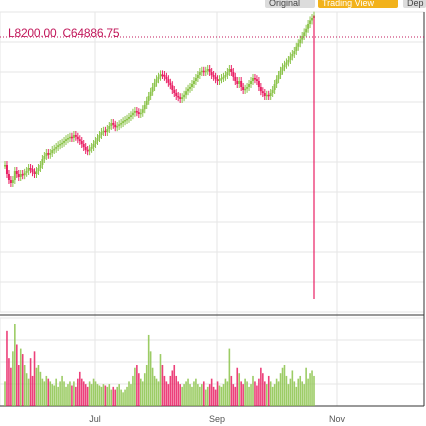 This screenshot has height=426, width=426. What do you see at coordinates (337, 419) in the screenshot?
I see `x-tick-label: Nov` at bounding box center [337, 419].